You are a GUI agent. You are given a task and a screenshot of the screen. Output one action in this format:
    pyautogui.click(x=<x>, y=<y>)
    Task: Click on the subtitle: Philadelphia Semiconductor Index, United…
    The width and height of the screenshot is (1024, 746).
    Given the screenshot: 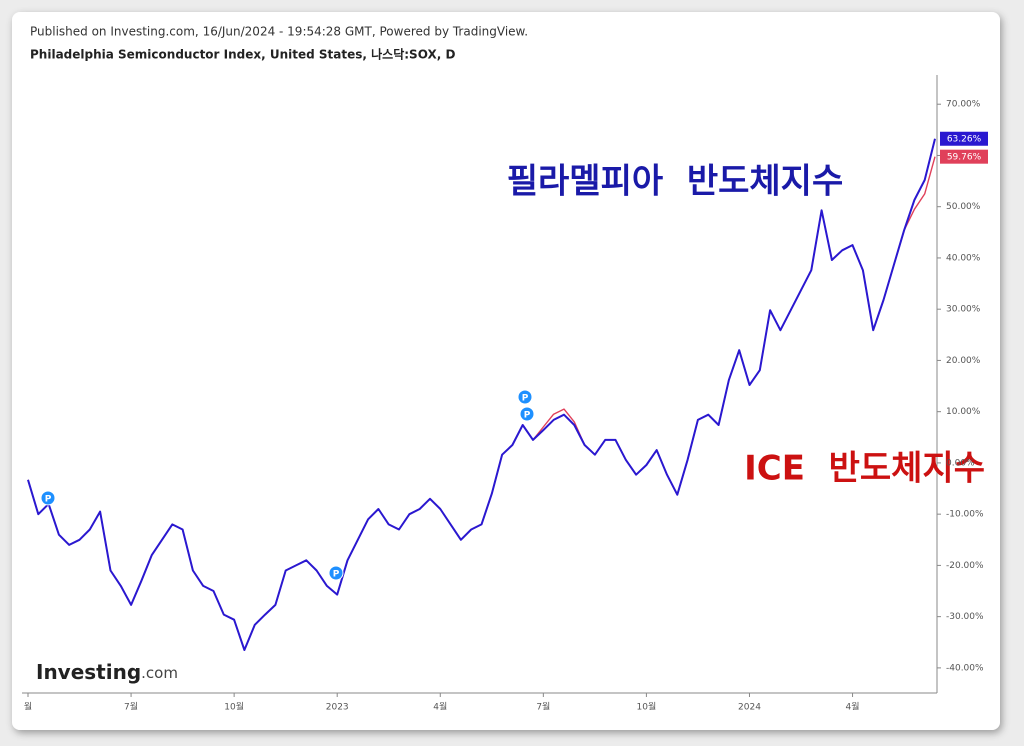 What is the action you would take?
    pyautogui.click(x=242, y=54)
    